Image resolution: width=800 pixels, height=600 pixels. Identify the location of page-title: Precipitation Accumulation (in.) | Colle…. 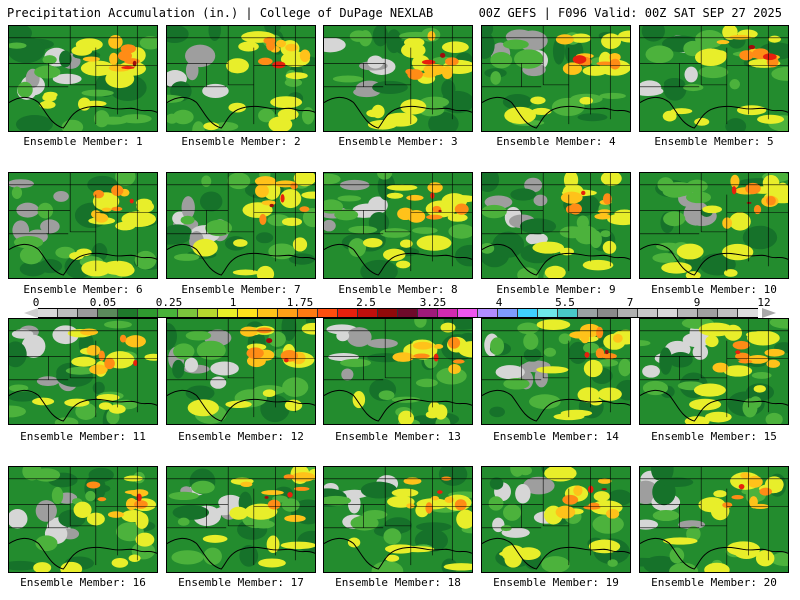
(220, 13).